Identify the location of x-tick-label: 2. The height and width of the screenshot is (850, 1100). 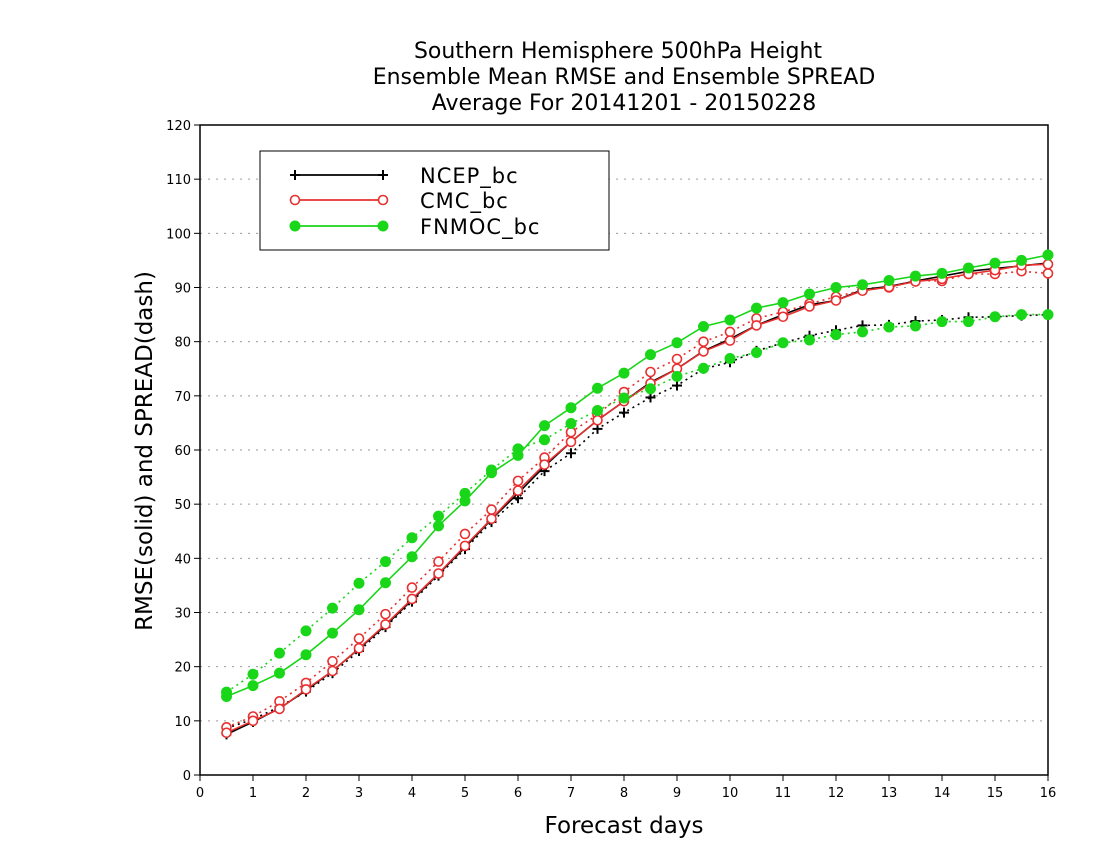
(306, 793).